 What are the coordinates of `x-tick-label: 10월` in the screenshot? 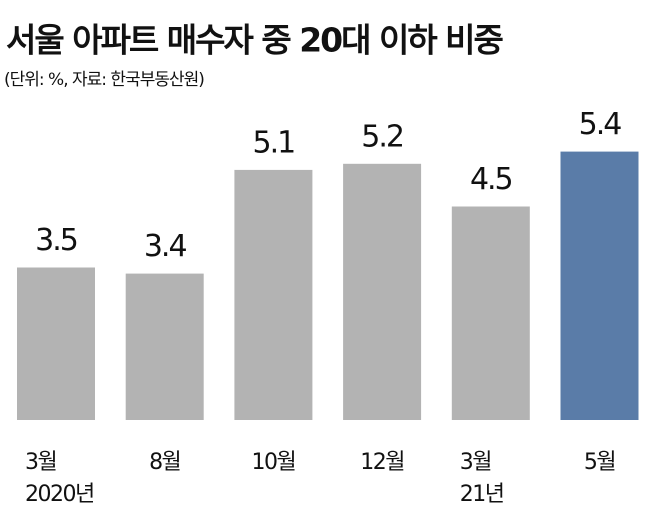 It's located at (274, 462).